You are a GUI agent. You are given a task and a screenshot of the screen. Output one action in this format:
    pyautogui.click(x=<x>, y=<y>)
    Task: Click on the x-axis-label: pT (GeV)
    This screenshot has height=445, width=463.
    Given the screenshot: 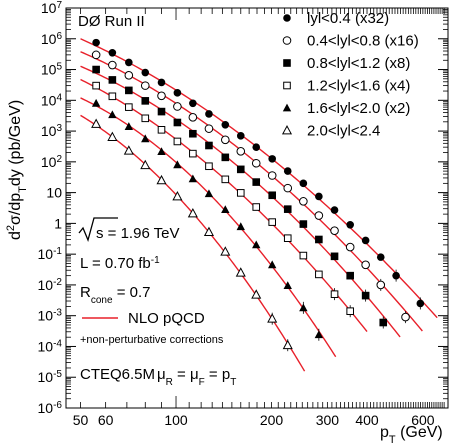 What is the action you would take?
    pyautogui.click(x=411, y=434)
    